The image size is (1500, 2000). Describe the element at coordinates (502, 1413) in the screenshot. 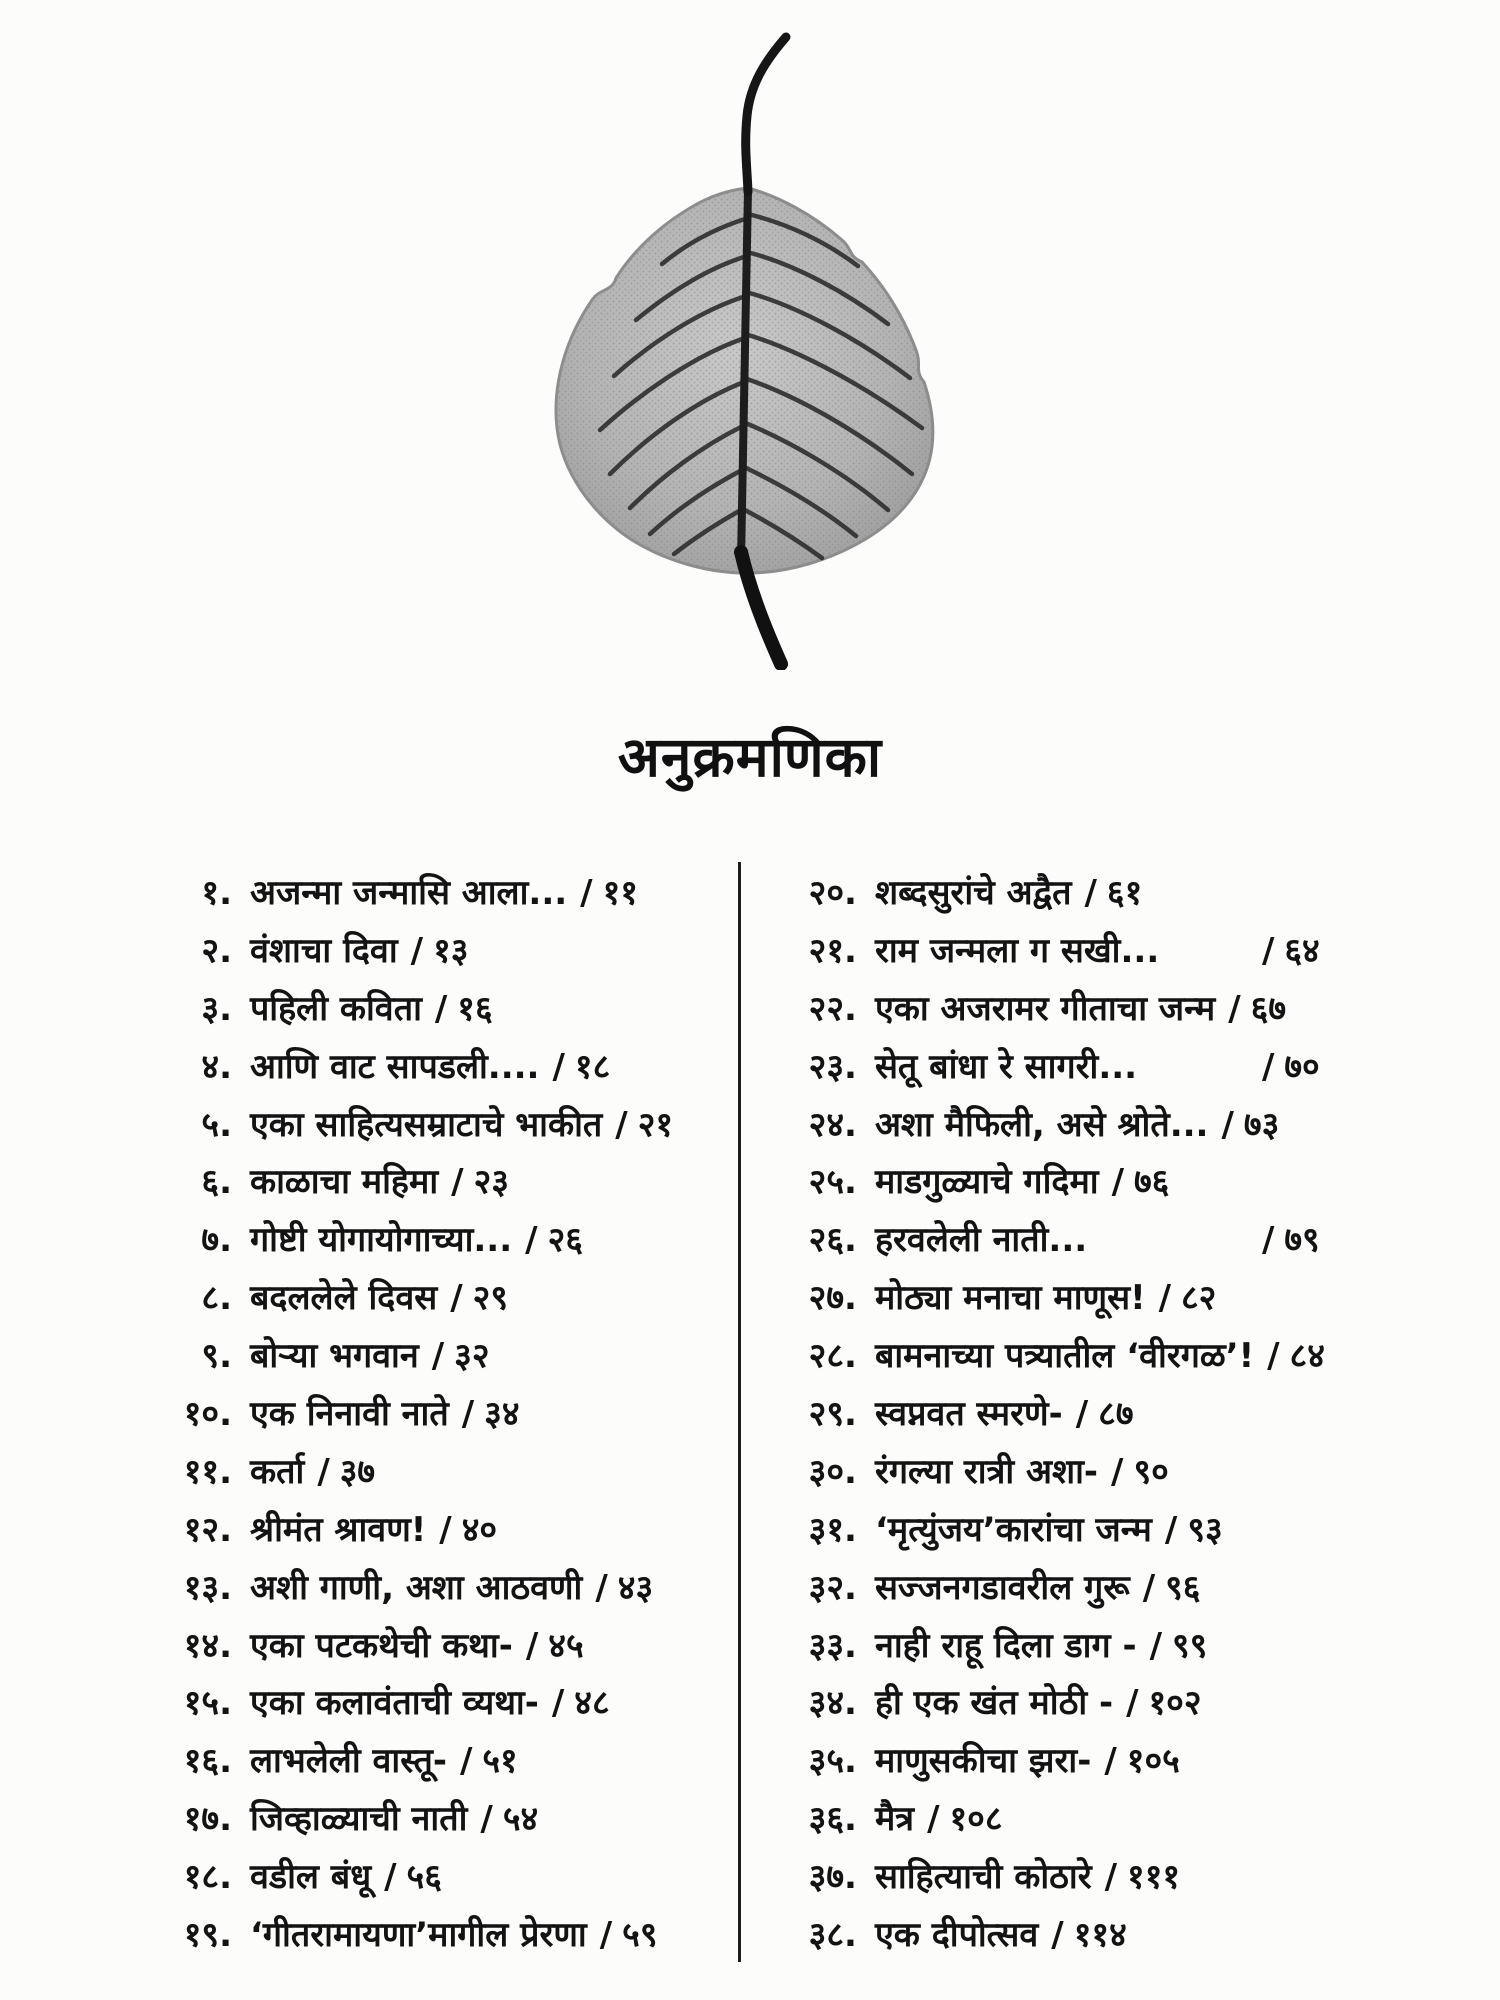

I see `toc-entry-page-number: ३४` at that location.